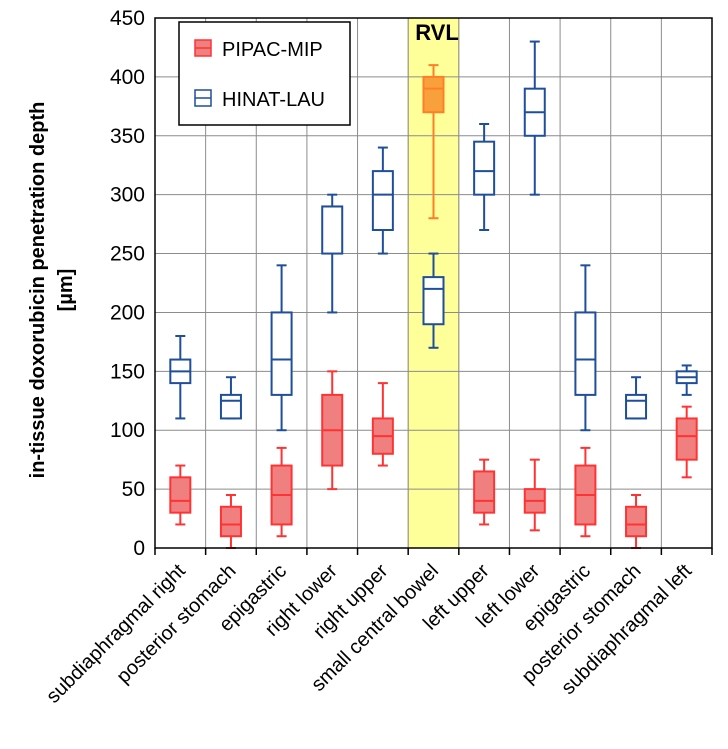 The width and height of the screenshot is (728, 749). I want to click on y-tick-label: 50, so click(133, 489).